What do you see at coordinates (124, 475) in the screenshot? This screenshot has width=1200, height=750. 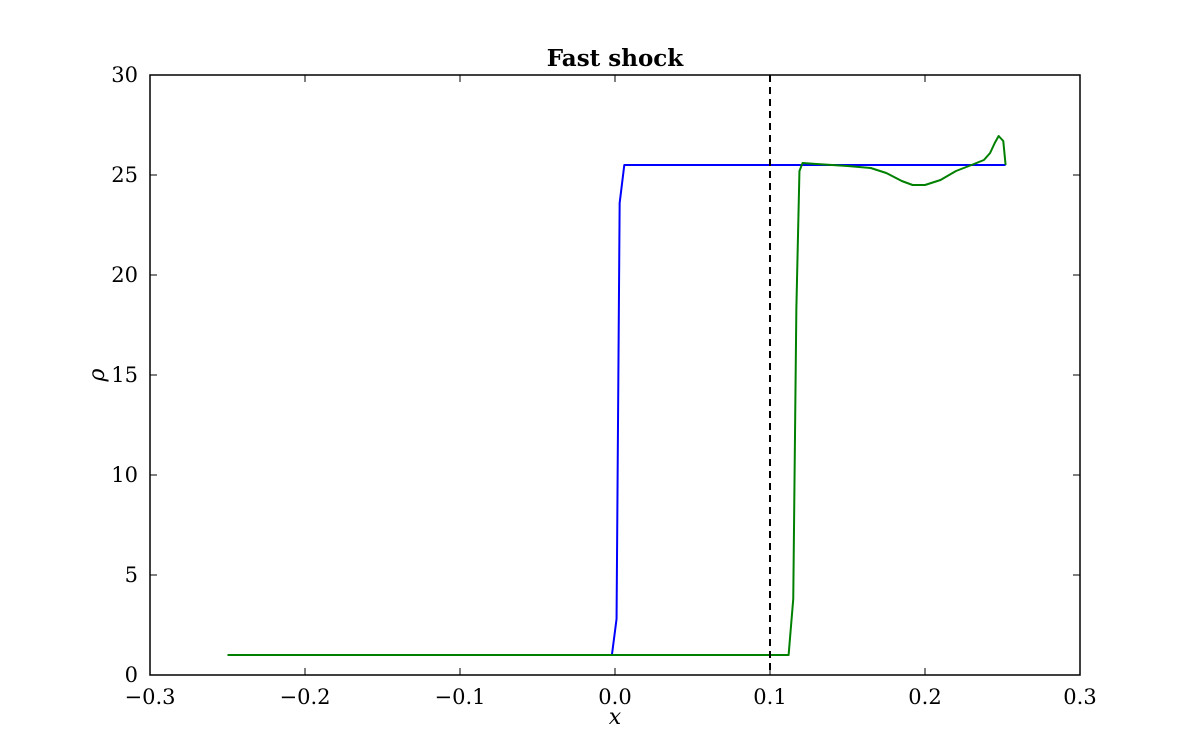 I see `y-tick-label: 10` at bounding box center [124, 475].